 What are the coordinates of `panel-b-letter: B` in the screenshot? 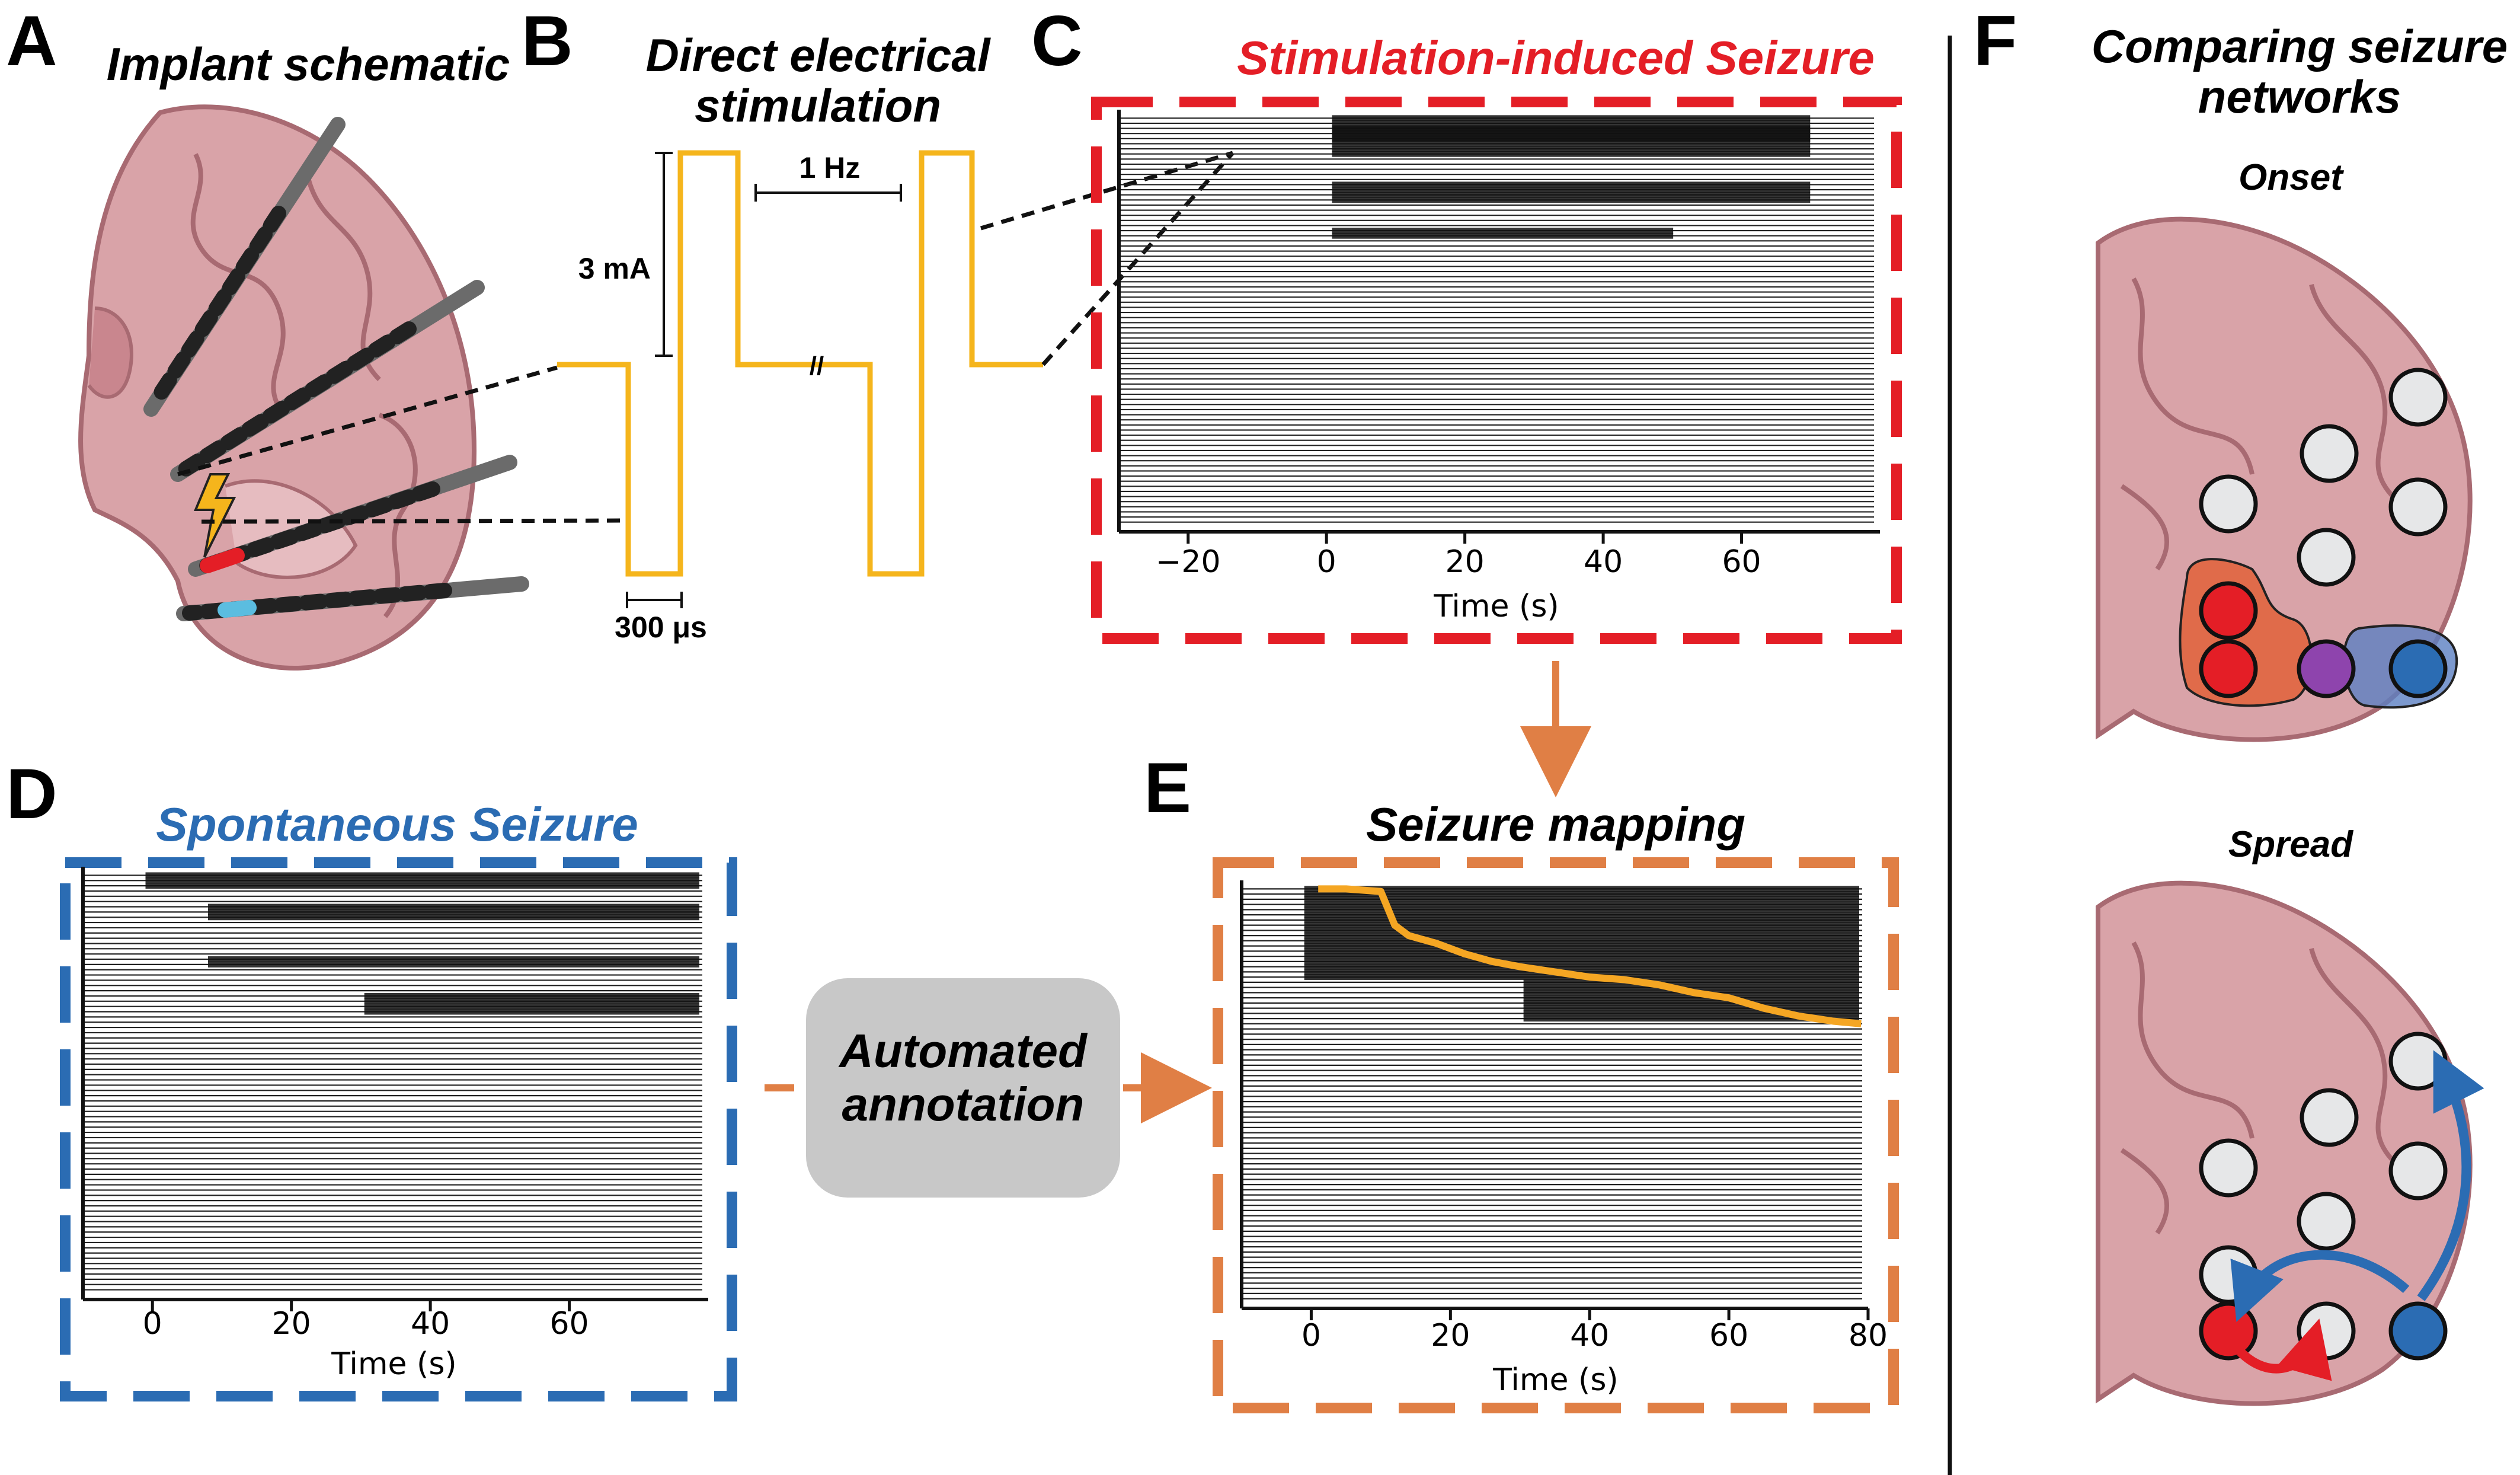 It's located at (547, 41).